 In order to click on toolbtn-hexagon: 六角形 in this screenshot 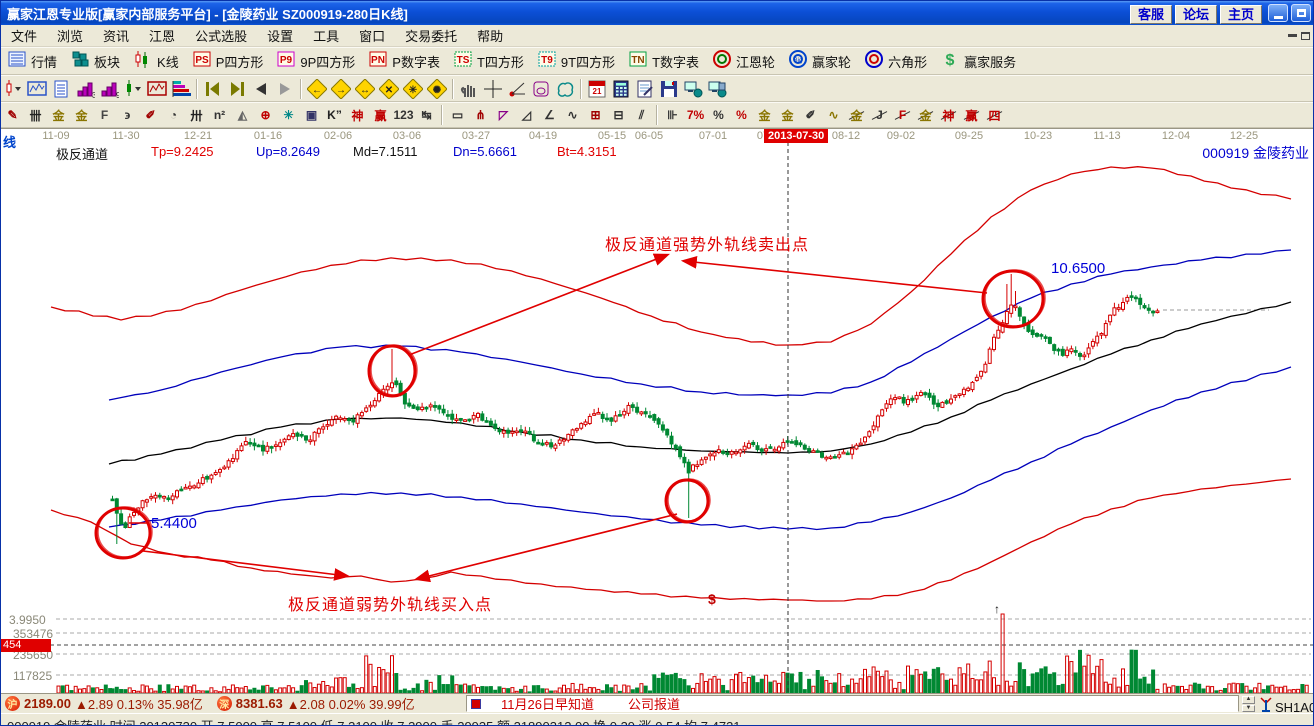, I will do `click(896, 61)`.